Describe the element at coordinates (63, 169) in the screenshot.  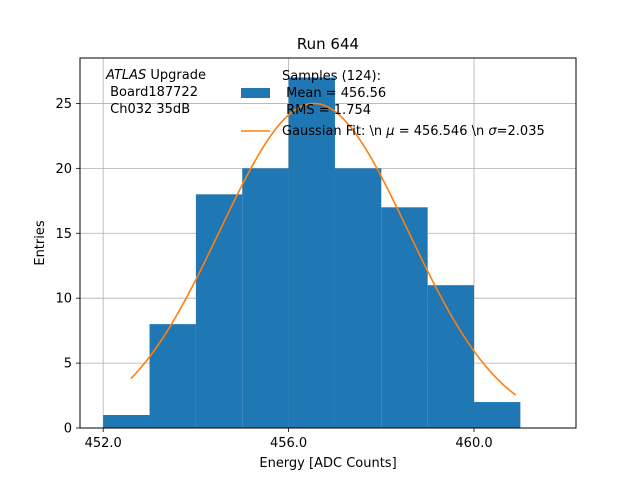
I see `y-tick-label: 20` at that location.